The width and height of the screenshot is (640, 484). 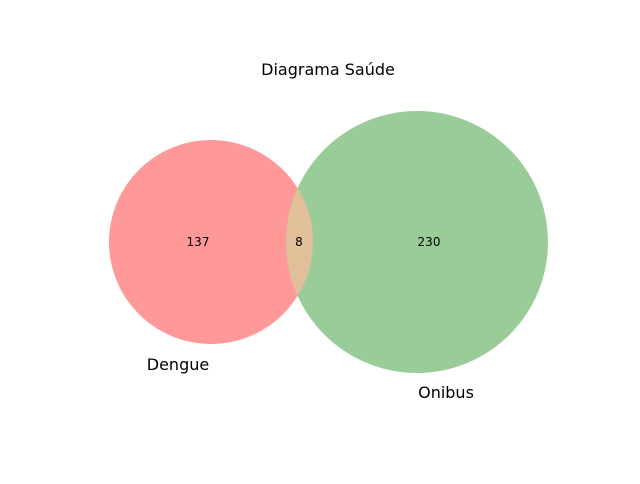 I want to click on set-label-dengue: Dengue, so click(x=178, y=364).